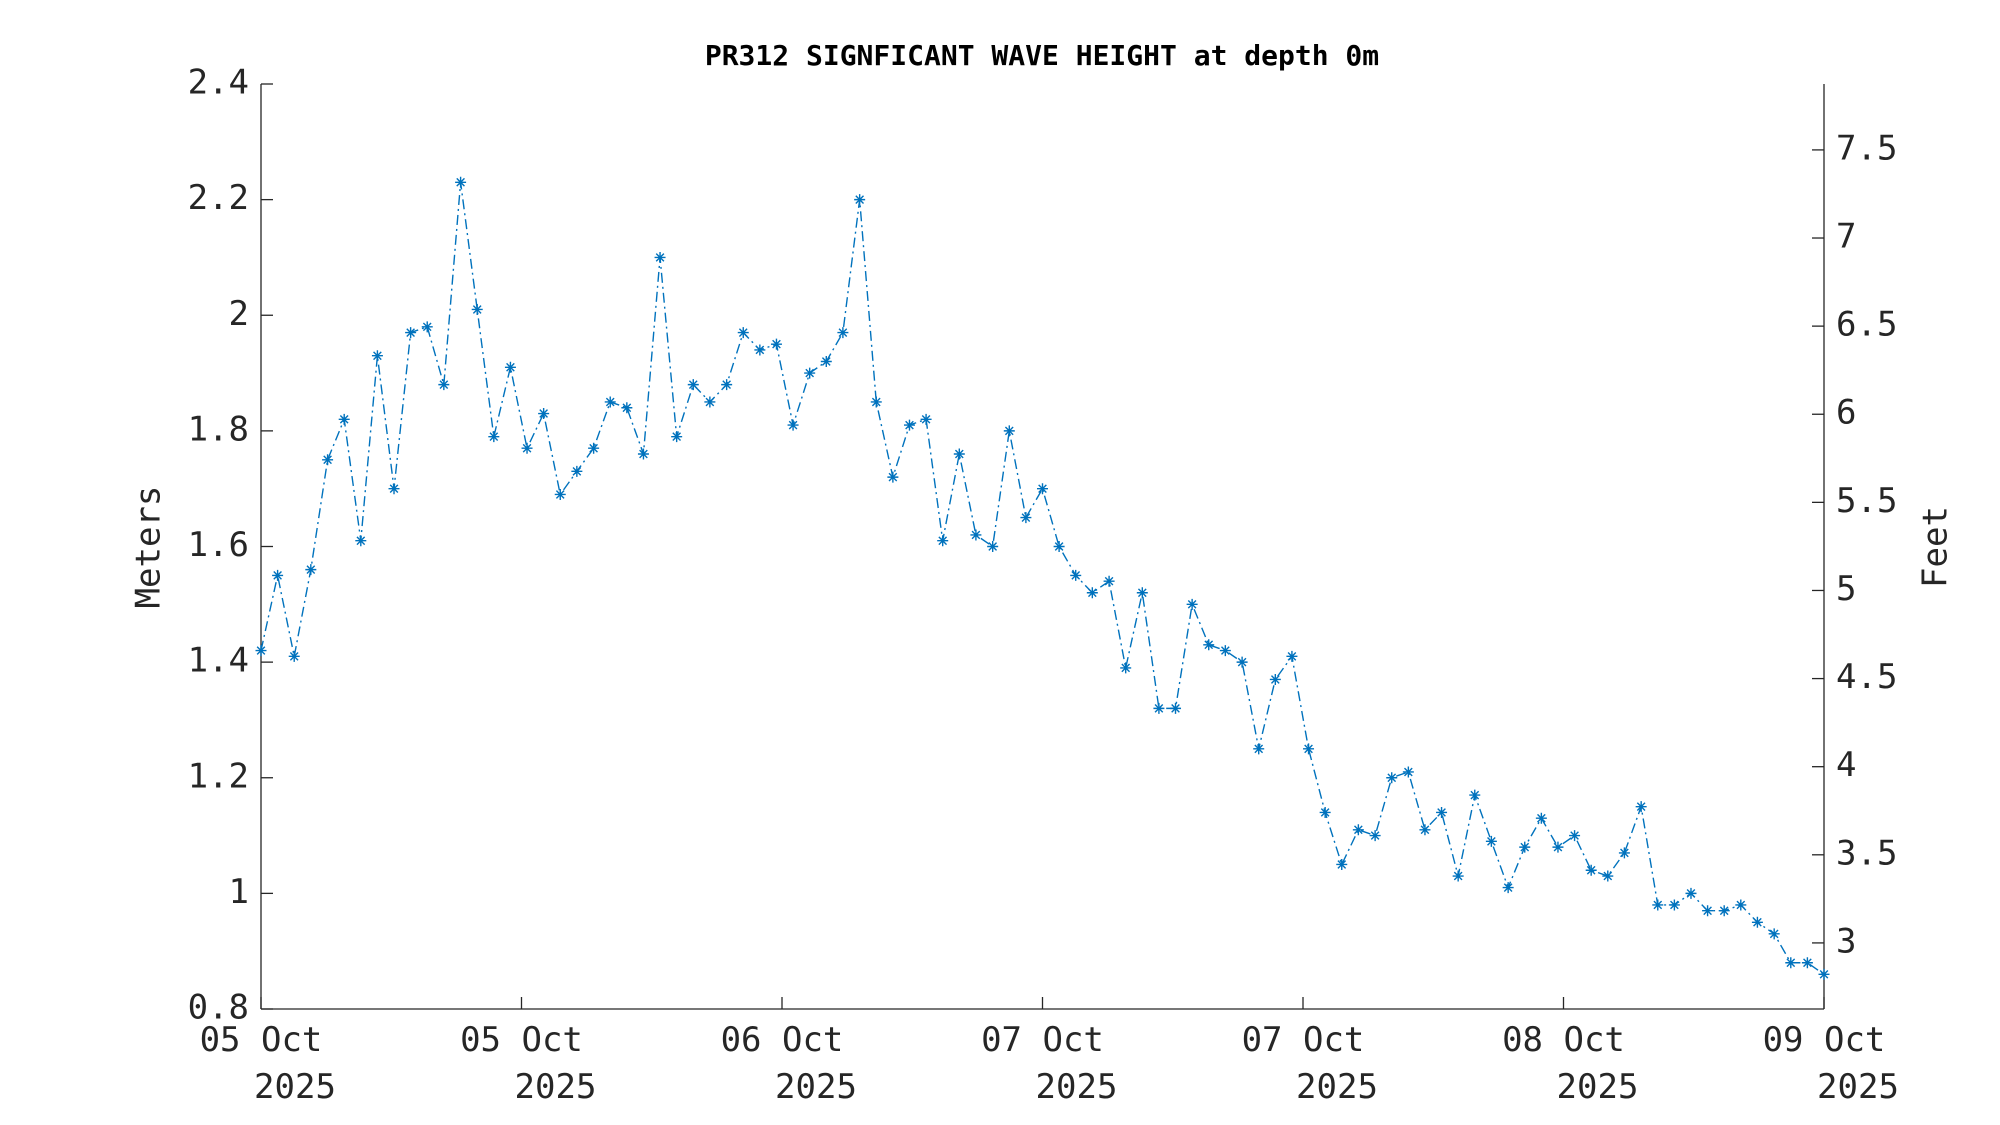  I want to click on x-tick-label: 06 Oct 2025, so click(789, 1063).